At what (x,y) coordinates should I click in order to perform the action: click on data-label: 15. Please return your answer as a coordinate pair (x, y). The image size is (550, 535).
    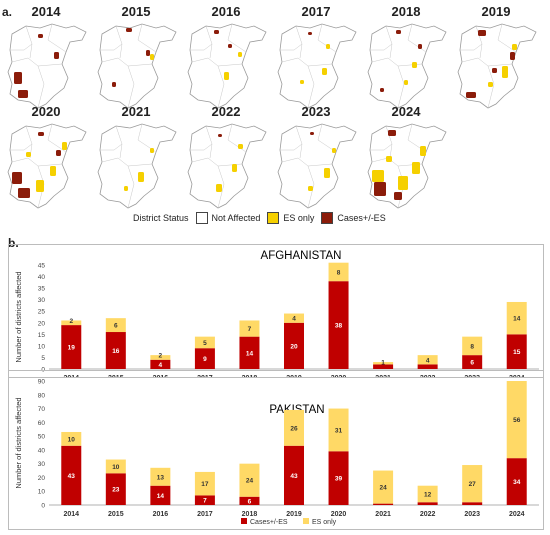
    Looking at the image, I should click on (517, 352).